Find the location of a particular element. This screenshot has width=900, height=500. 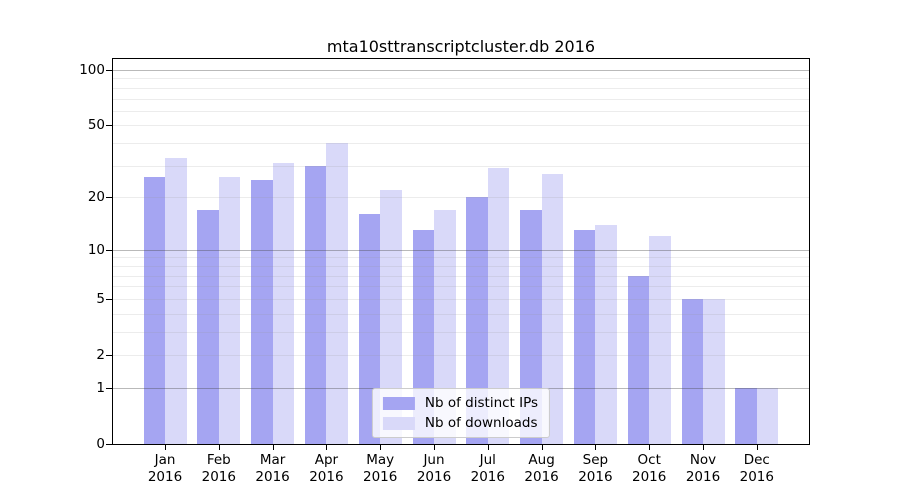

legend-item-downloads: Nb of downloads is located at coordinates (460, 423).